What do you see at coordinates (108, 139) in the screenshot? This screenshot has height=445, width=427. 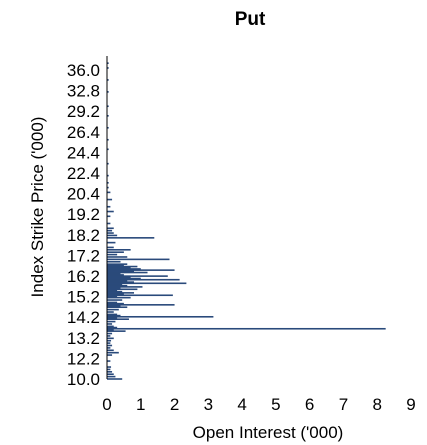 I see `bar-30.0` at bounding box center [108, 139].